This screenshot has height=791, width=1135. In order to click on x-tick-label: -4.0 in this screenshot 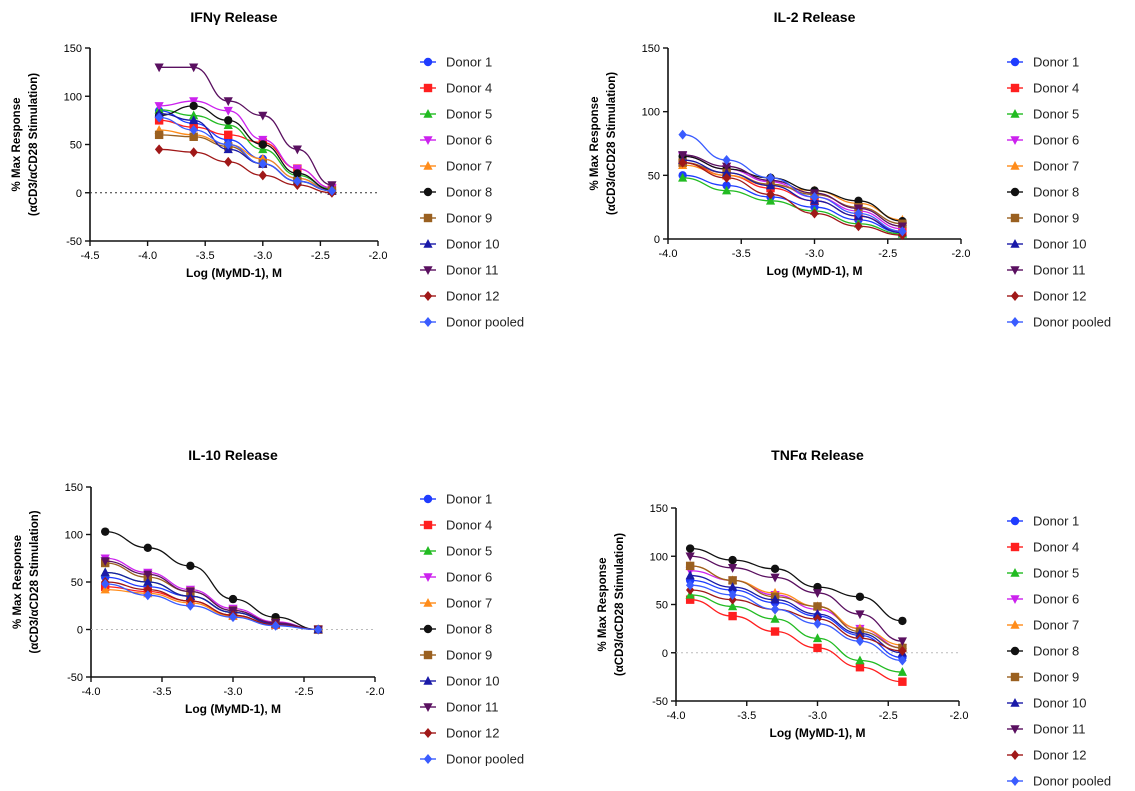, I will do `click(668, 254)`.